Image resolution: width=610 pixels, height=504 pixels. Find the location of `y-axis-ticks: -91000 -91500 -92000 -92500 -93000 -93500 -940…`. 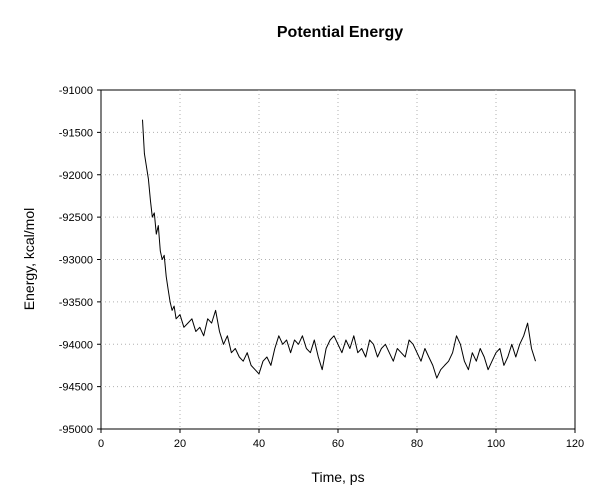

y-axis-ticks: -91000 -91500 -92000 -92500 -93000 -93500 -940… is located at coordinates (80, 260).